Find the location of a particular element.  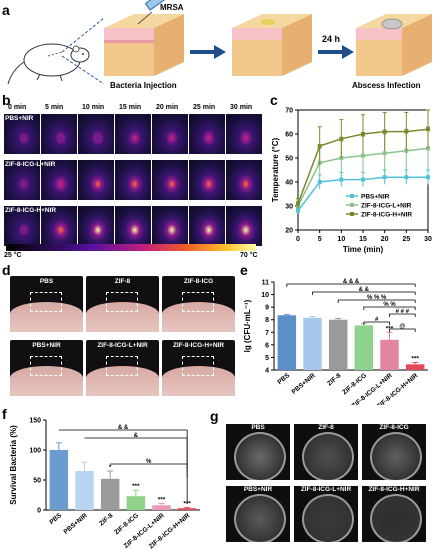

plate-label: ZIF-8-ICG is located at coordinates (394, 427).